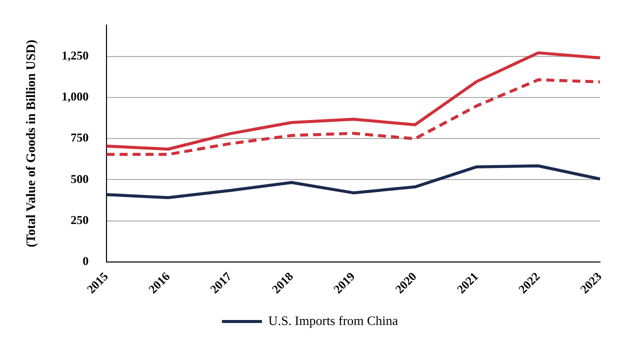 The image size is (640, 338). I want to click on y-tick-label: 0, so click(85, 261).